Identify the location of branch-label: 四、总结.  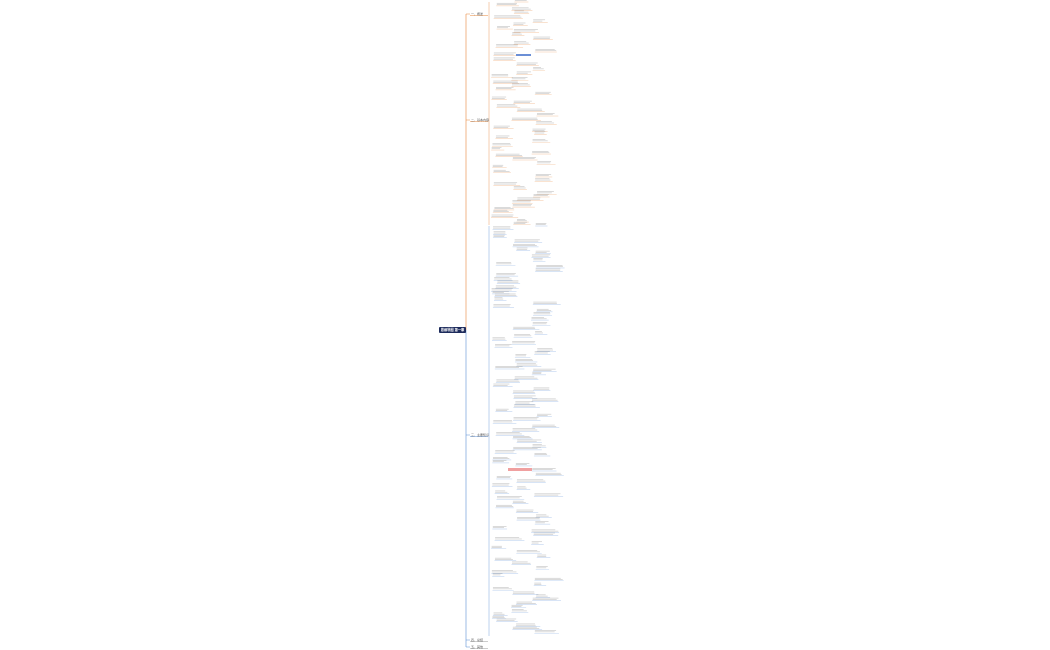
(477, 639).